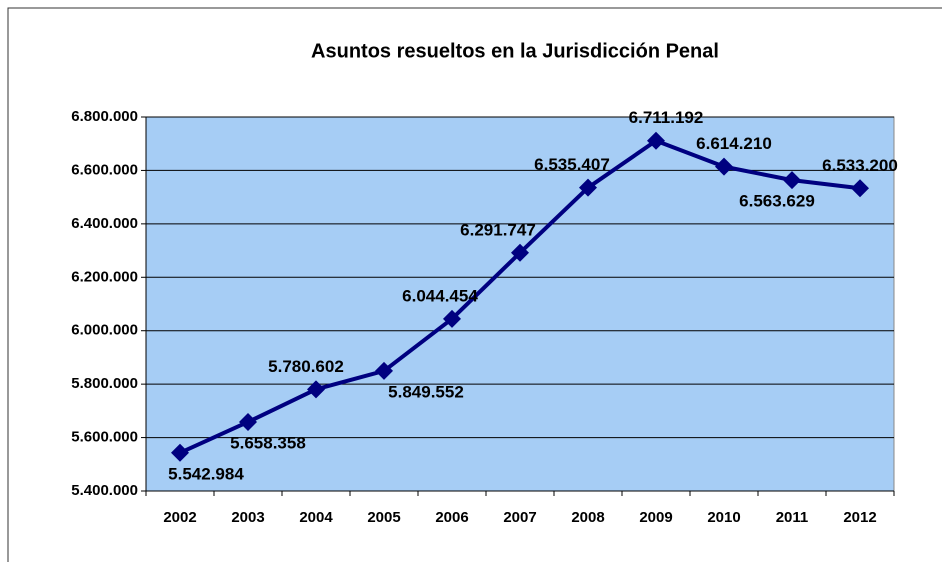 This screenshot has height=562, width=952. I want to click on x-tick-label: 2004, so click(316, 517).